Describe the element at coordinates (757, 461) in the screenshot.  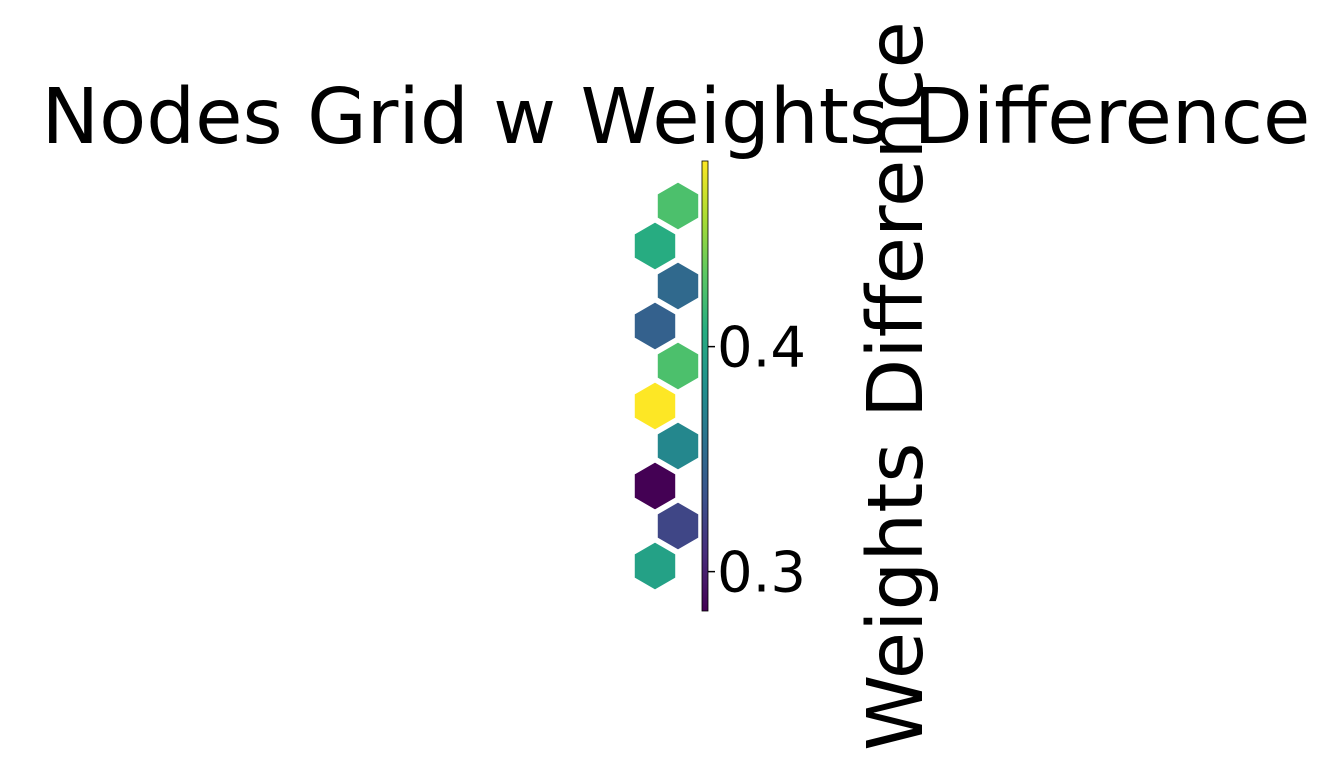
I see `colorbar-ticks: 0.3 0.4` at that location.